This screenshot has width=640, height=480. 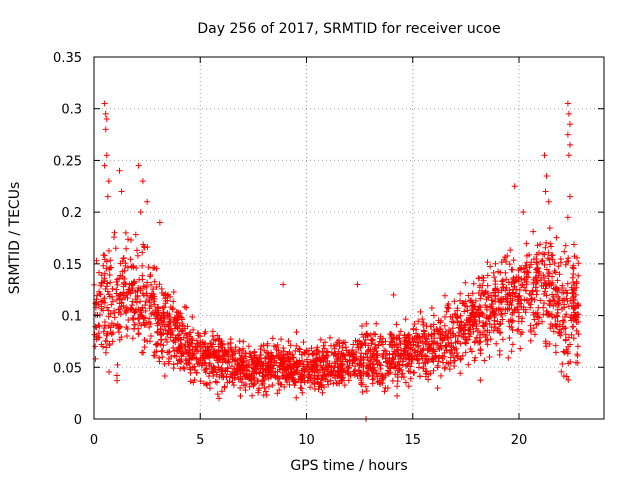 I want to click on y-tick-label: 0.2, so click(x=71, y=213).